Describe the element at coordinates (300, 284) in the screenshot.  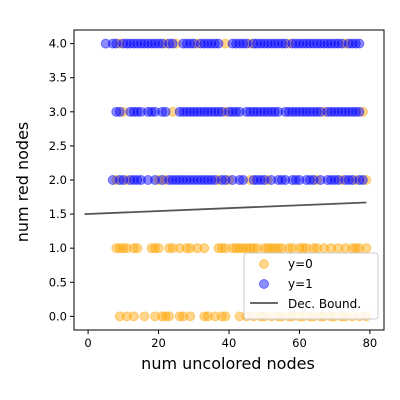
I see `legend-label-y1: y=1` at that location.